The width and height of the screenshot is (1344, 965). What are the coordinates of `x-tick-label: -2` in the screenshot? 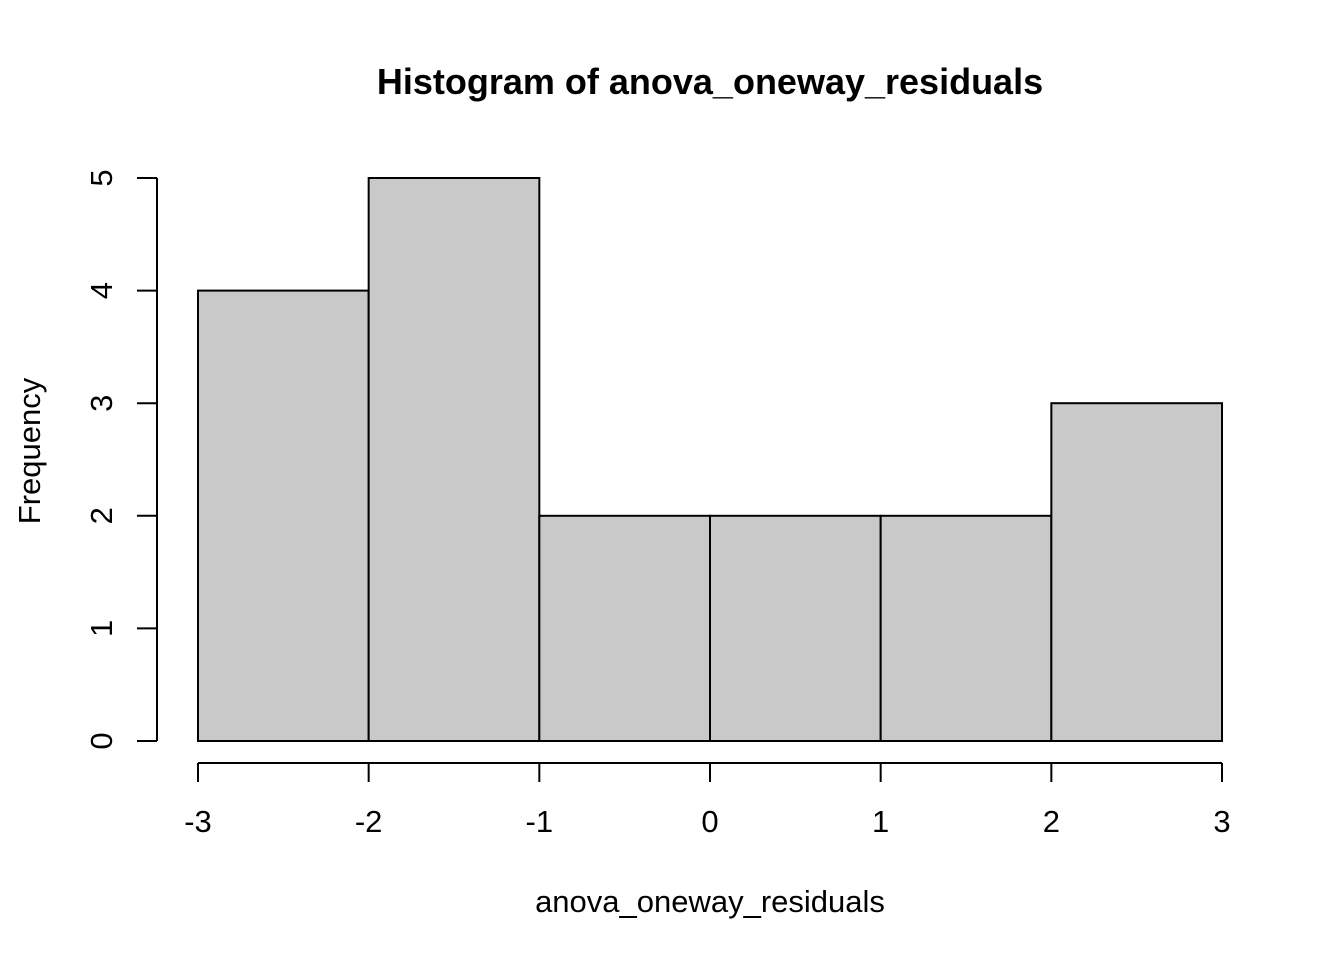 It's located at (369, 821).